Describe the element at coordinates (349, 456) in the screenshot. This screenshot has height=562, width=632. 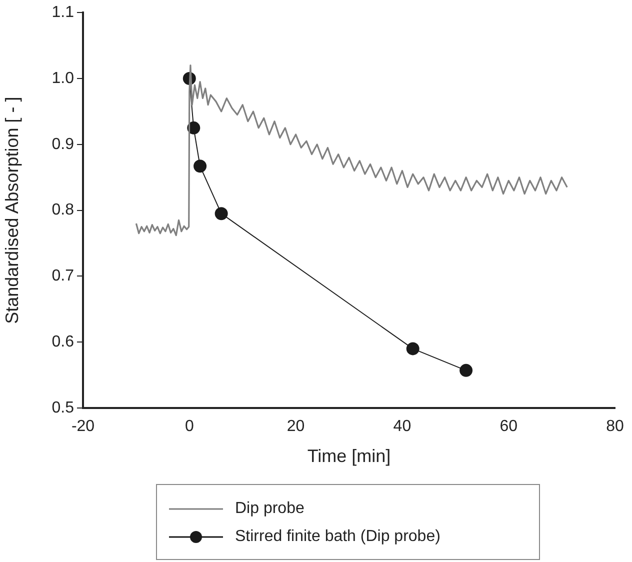
I see `x-axis-title: Time [min]` at that location.